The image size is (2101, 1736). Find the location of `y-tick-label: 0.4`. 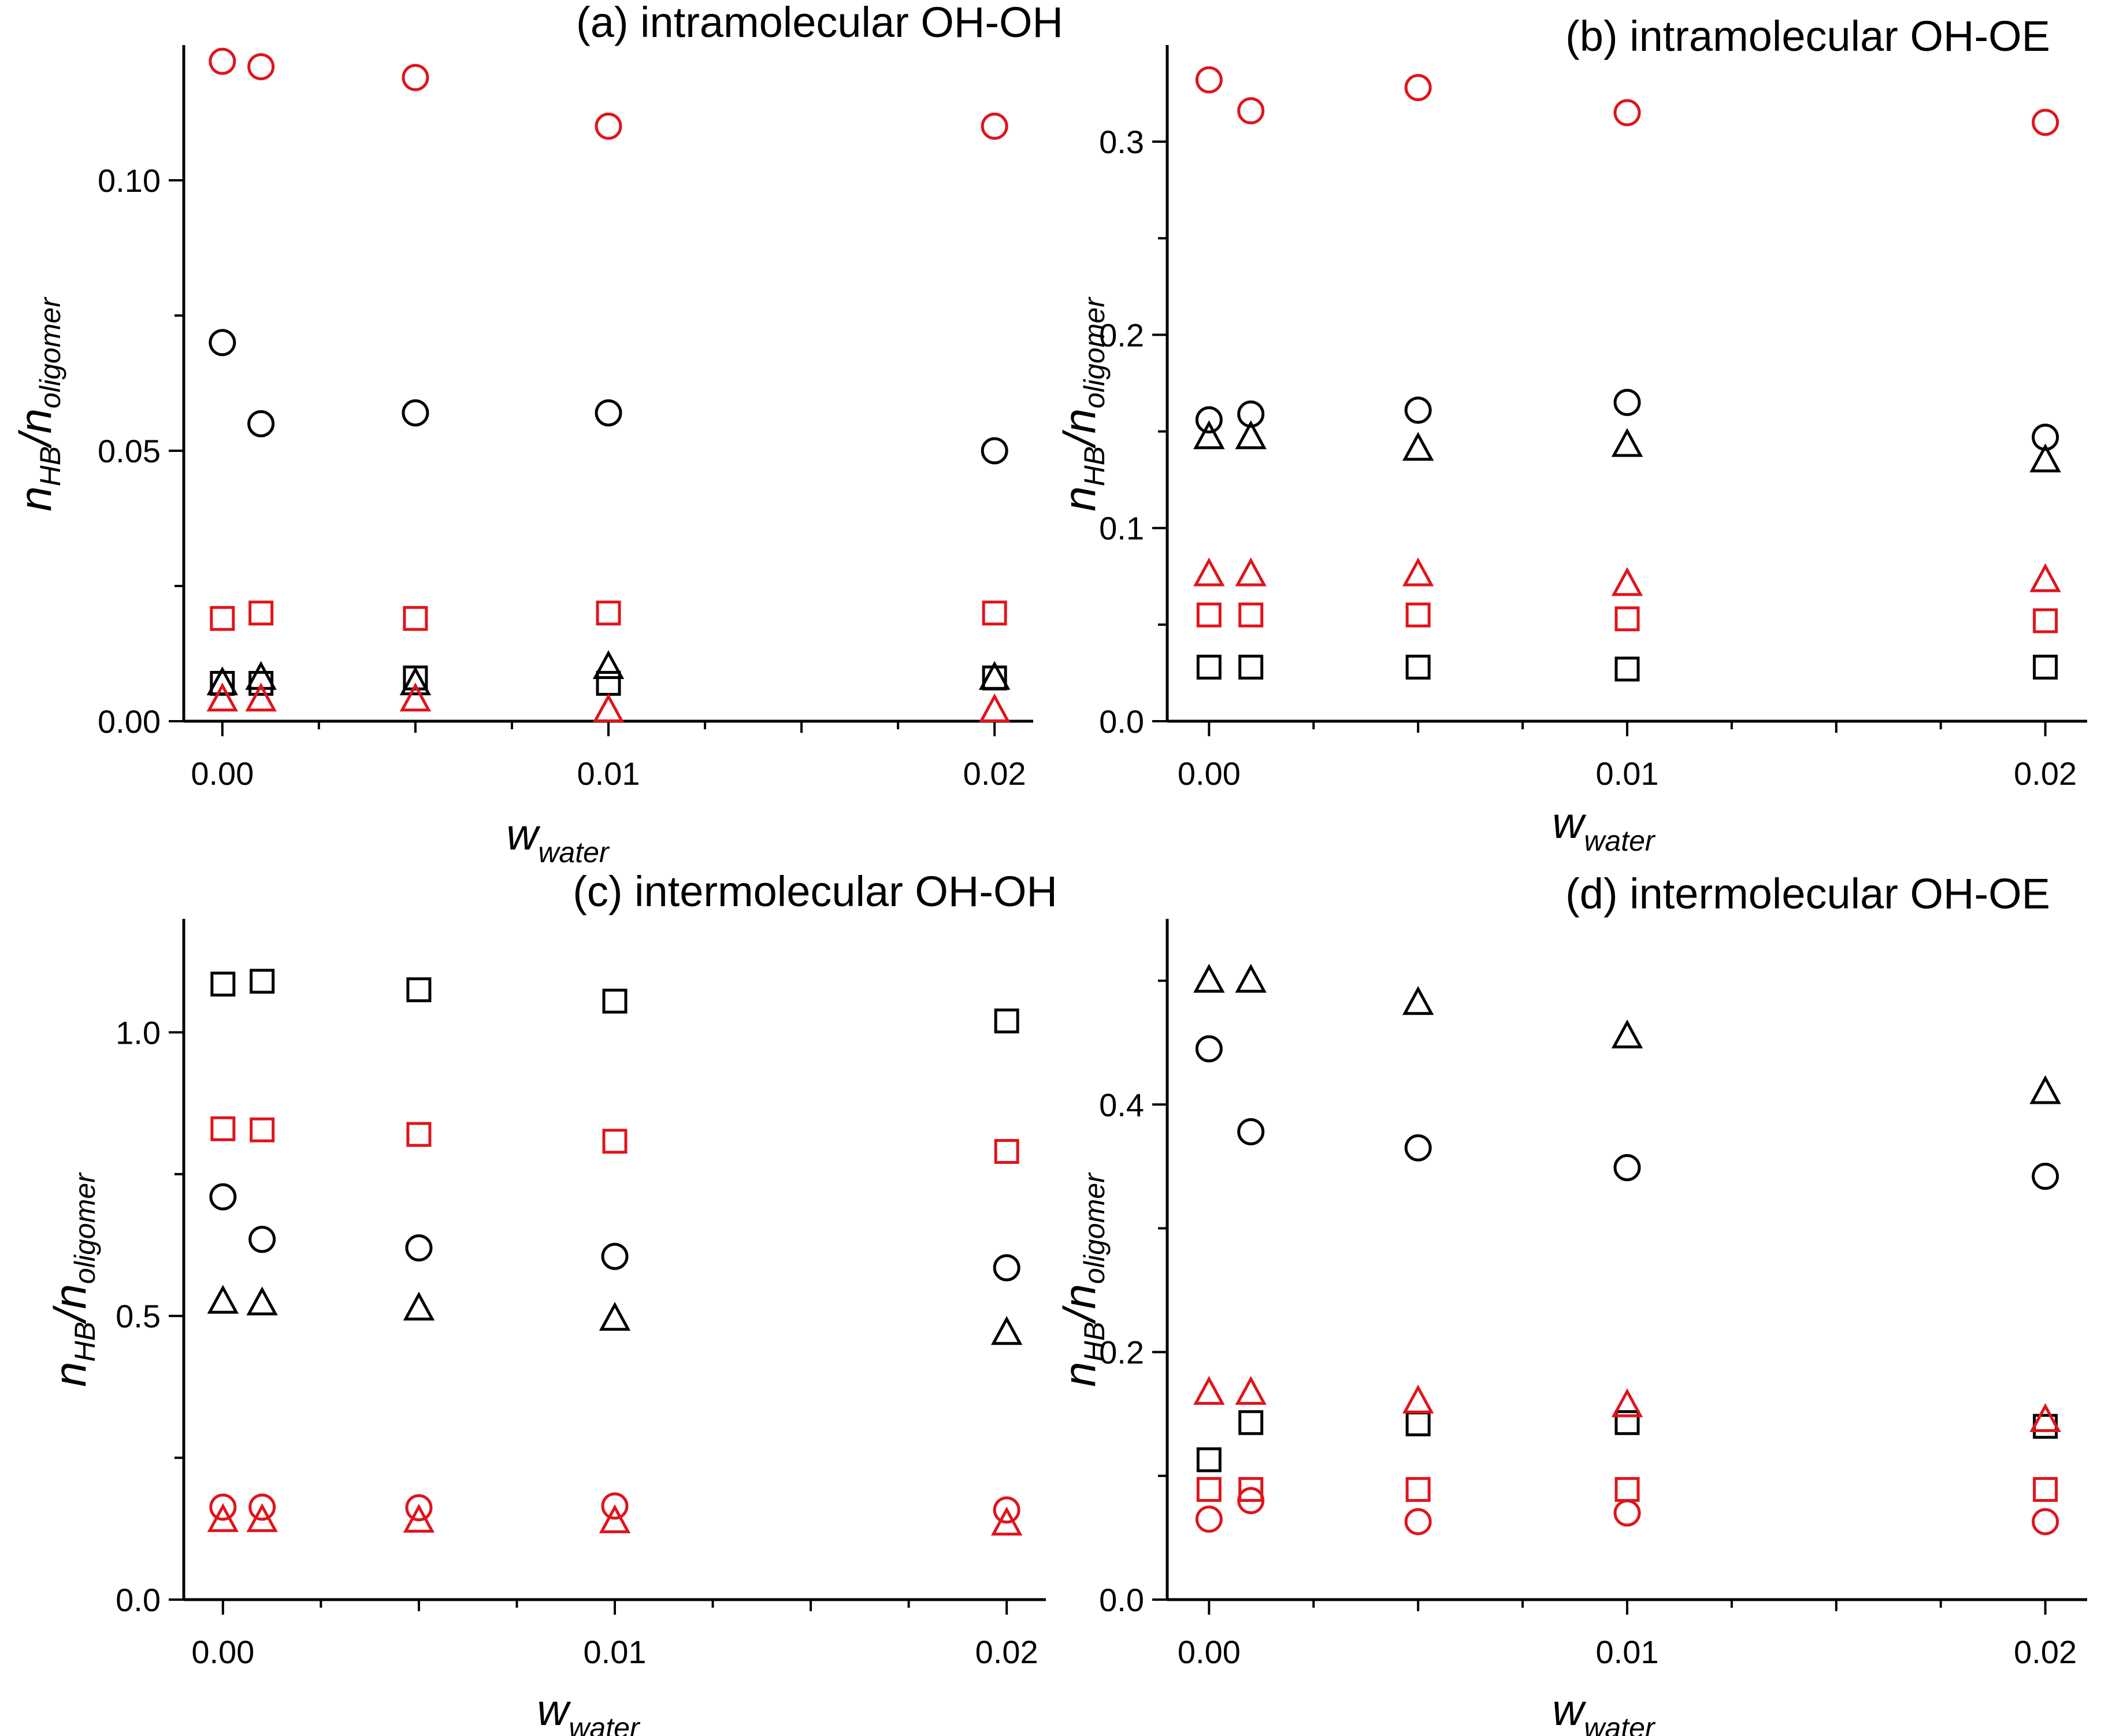

y-tick-label: 0.4 is located at coordinates (1122, 1104).